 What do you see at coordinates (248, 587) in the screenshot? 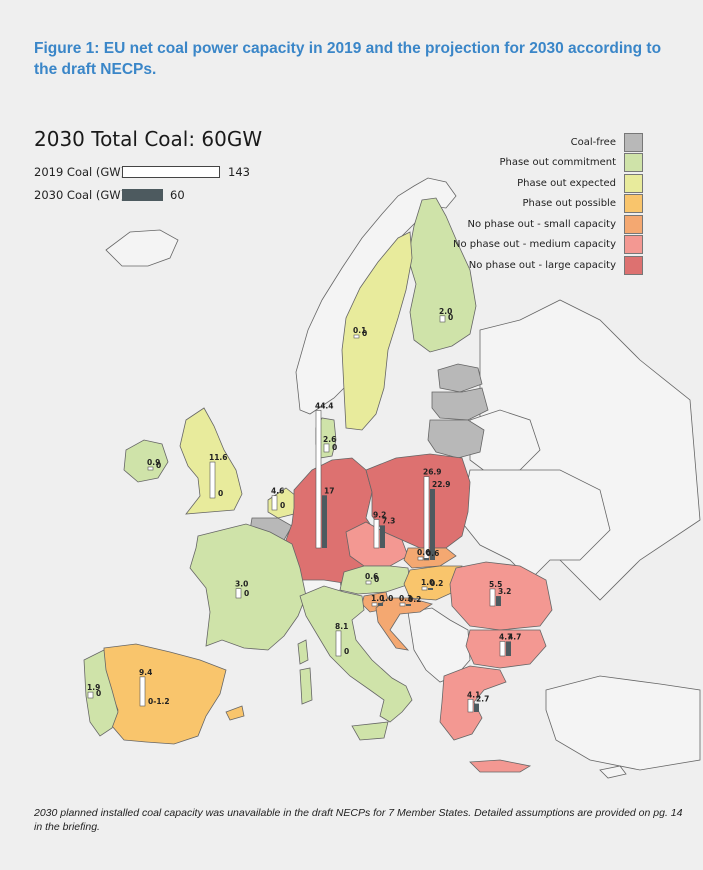
I see `france` at bounding box center [248, 587].